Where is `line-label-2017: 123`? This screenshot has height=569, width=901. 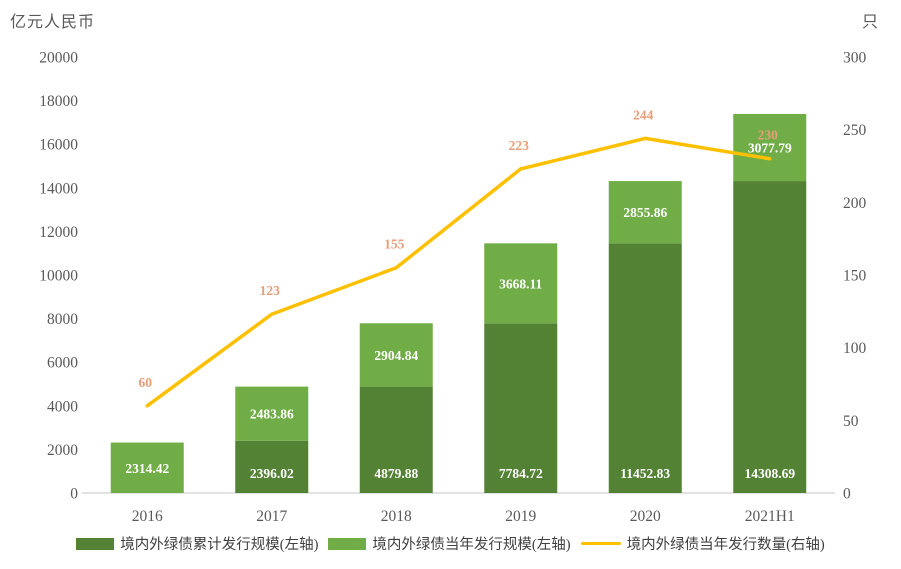
line-label-2017: 123 is located at coordinates (270, 290).